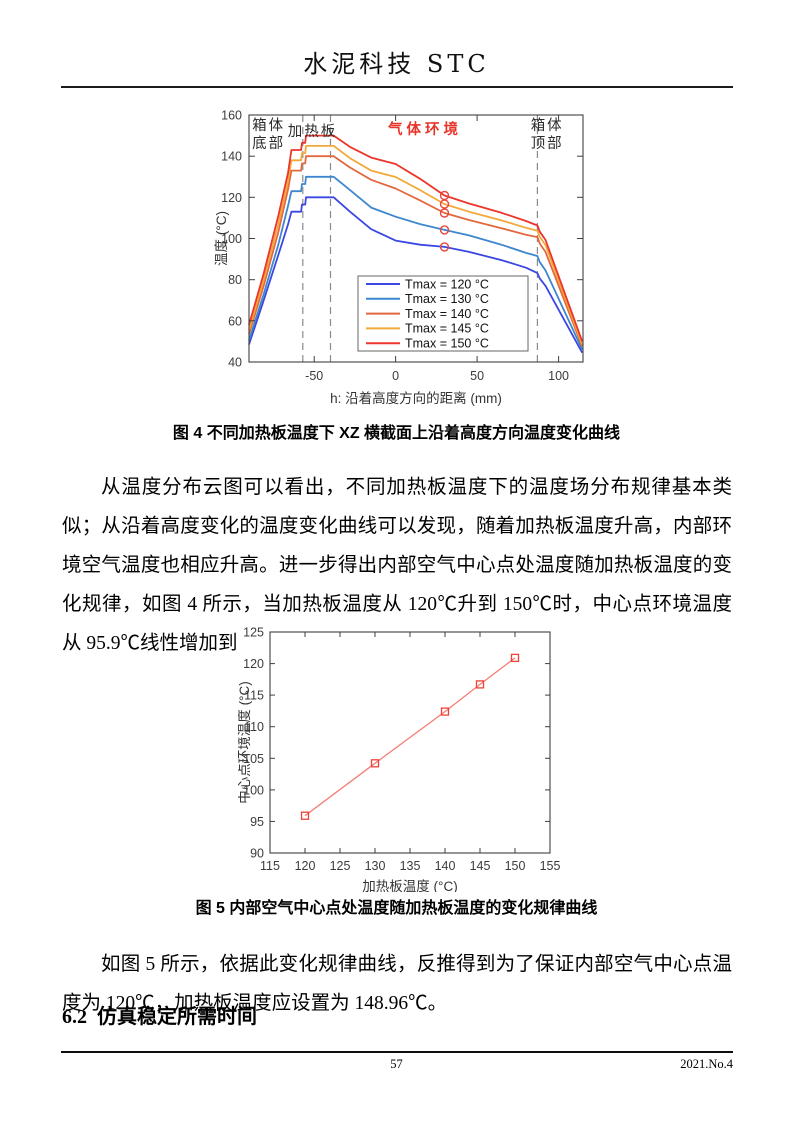  What do you see at coordinates (254, 727) in the screenshot?
I see `svg-text: 110` at bounding box center [254, 727].